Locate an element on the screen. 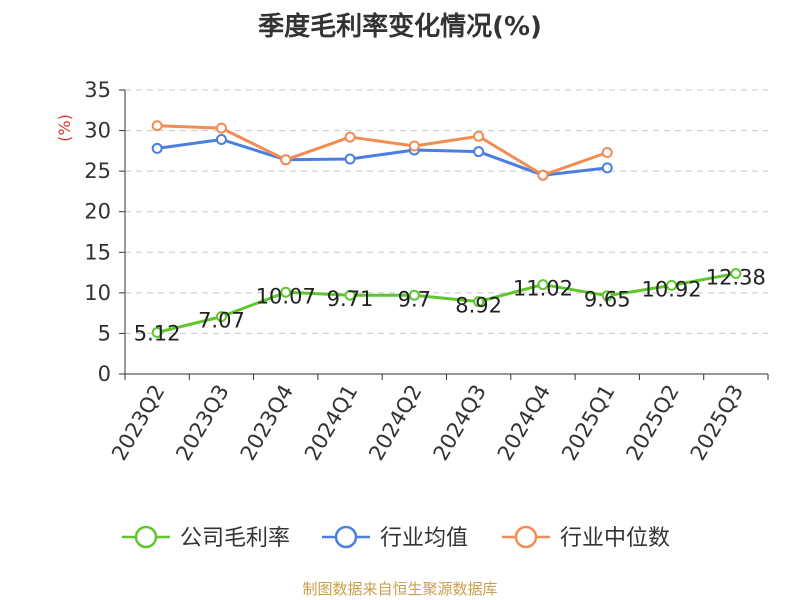 The height and width of the screenshot is (600, 800). data-label: 9.7 is located at coordinates (414, 299).